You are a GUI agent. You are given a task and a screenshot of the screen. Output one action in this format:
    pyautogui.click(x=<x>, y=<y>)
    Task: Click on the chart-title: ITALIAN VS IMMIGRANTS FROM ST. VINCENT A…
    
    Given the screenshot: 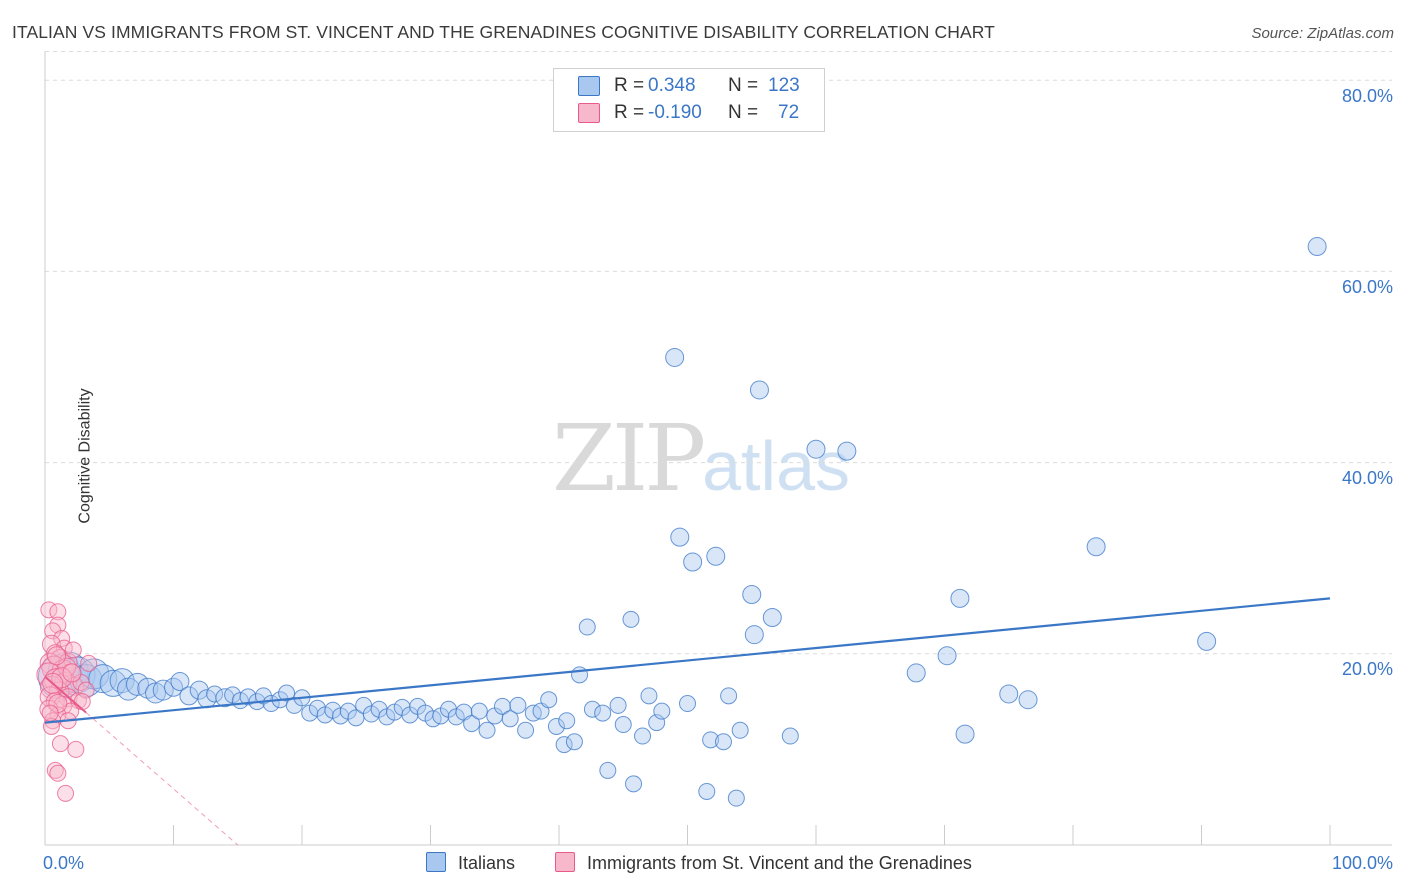 What is the action you would take?
    pyautogui.click(x=503, y=32)
    